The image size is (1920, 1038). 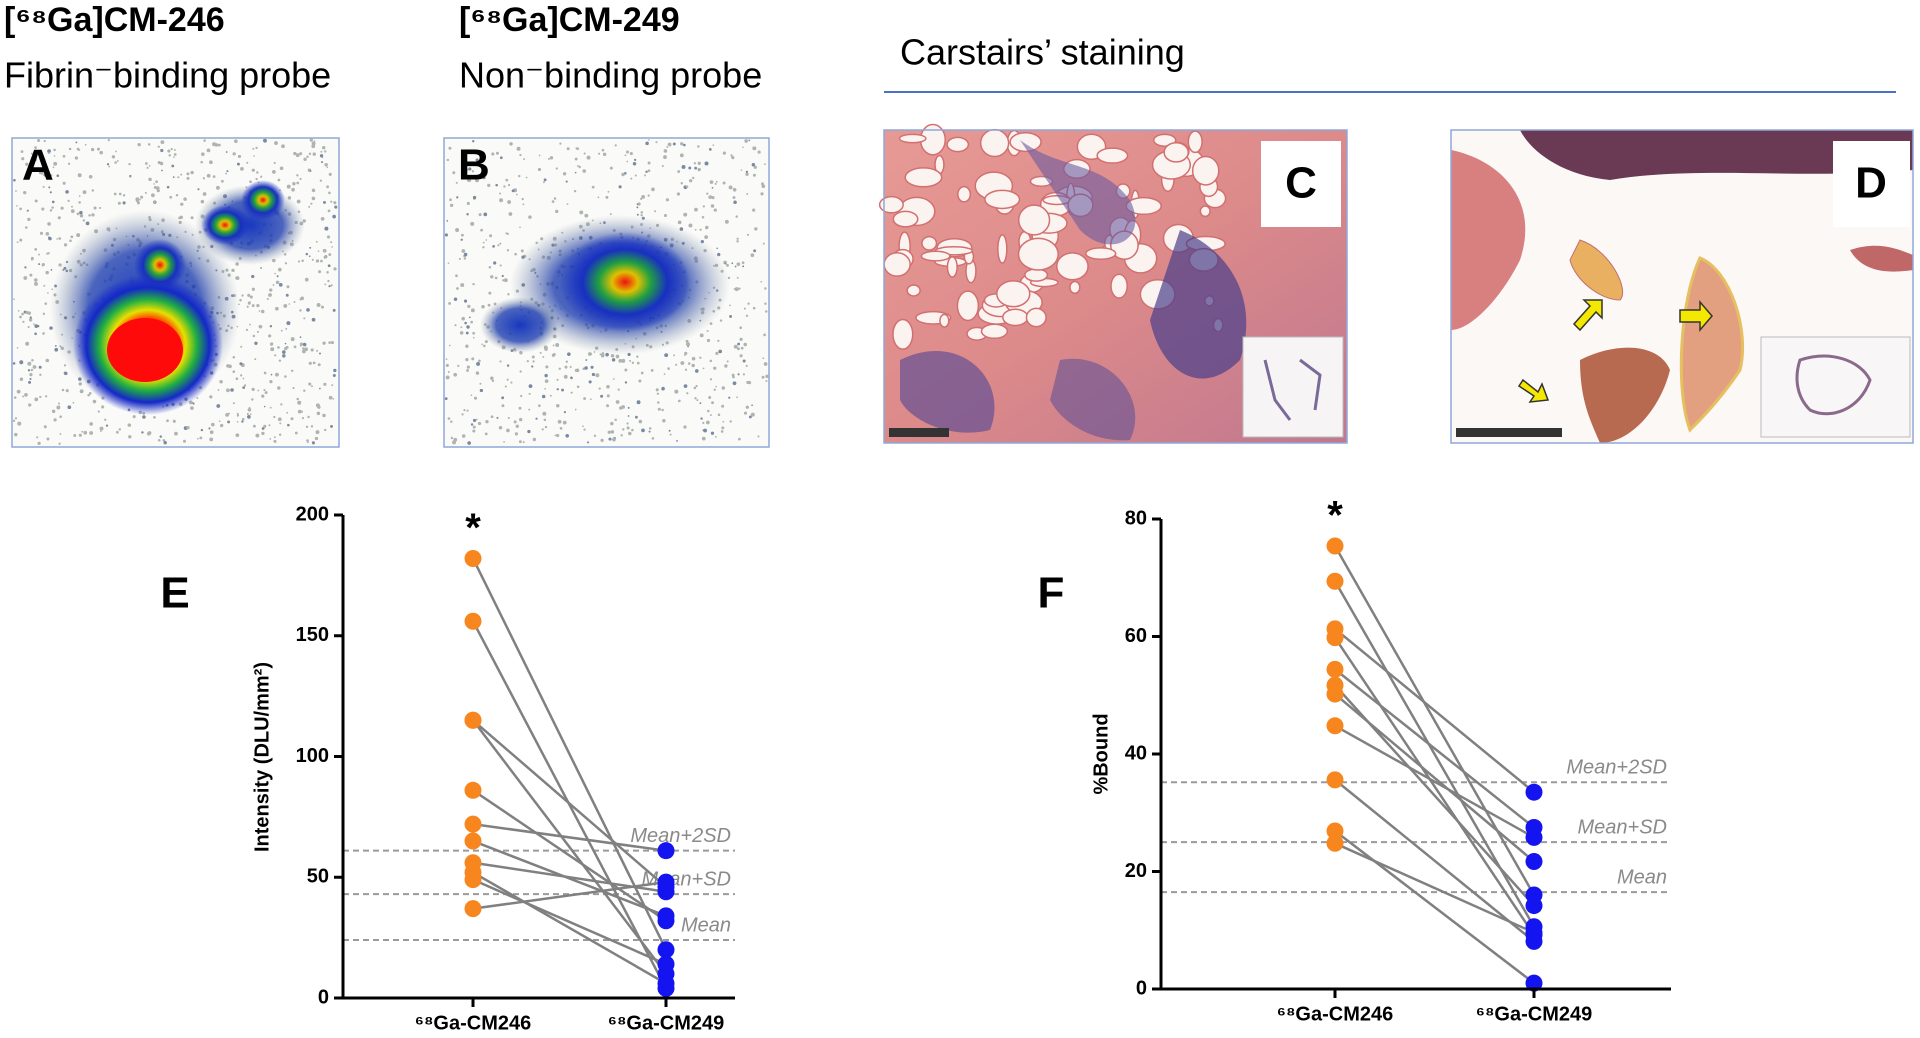 What do you see at coordinates (312, 635) in the screenshot?
I see `y-tick-label: 150` at bounding box center [312, 635].